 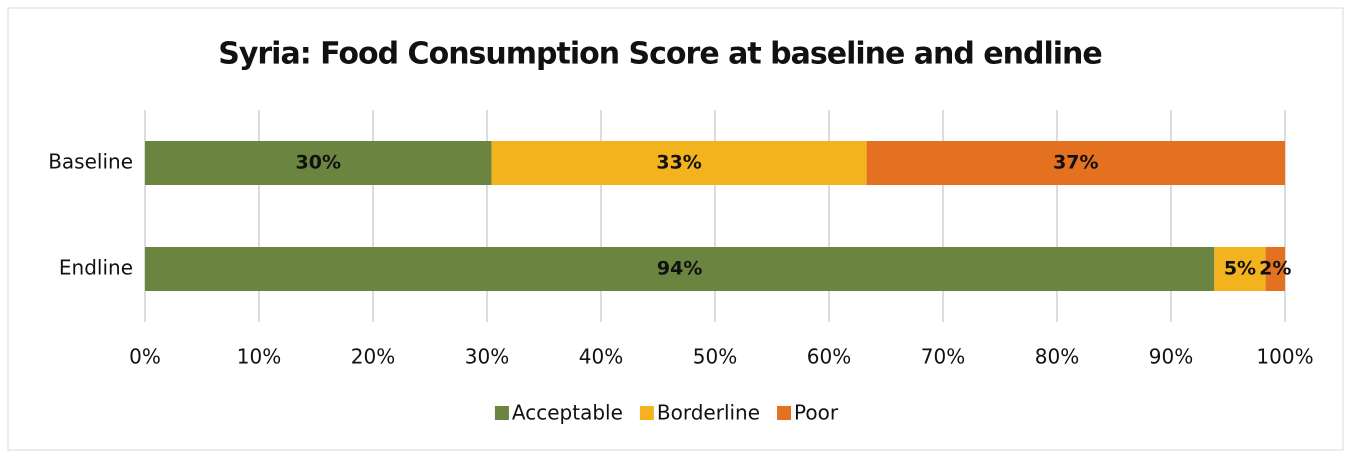 I want to click on x-tick-label: 20%, so click(x=373, y=357).